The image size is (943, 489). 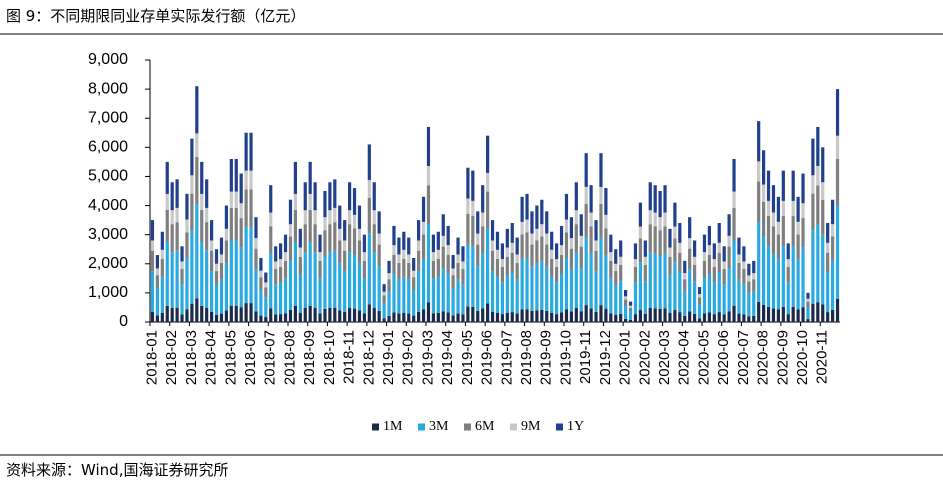 What do you see at coordinates (329, 357) in the screenshot?
I see `x-tick-label: 2018-10` at bounding box center [329, 357].